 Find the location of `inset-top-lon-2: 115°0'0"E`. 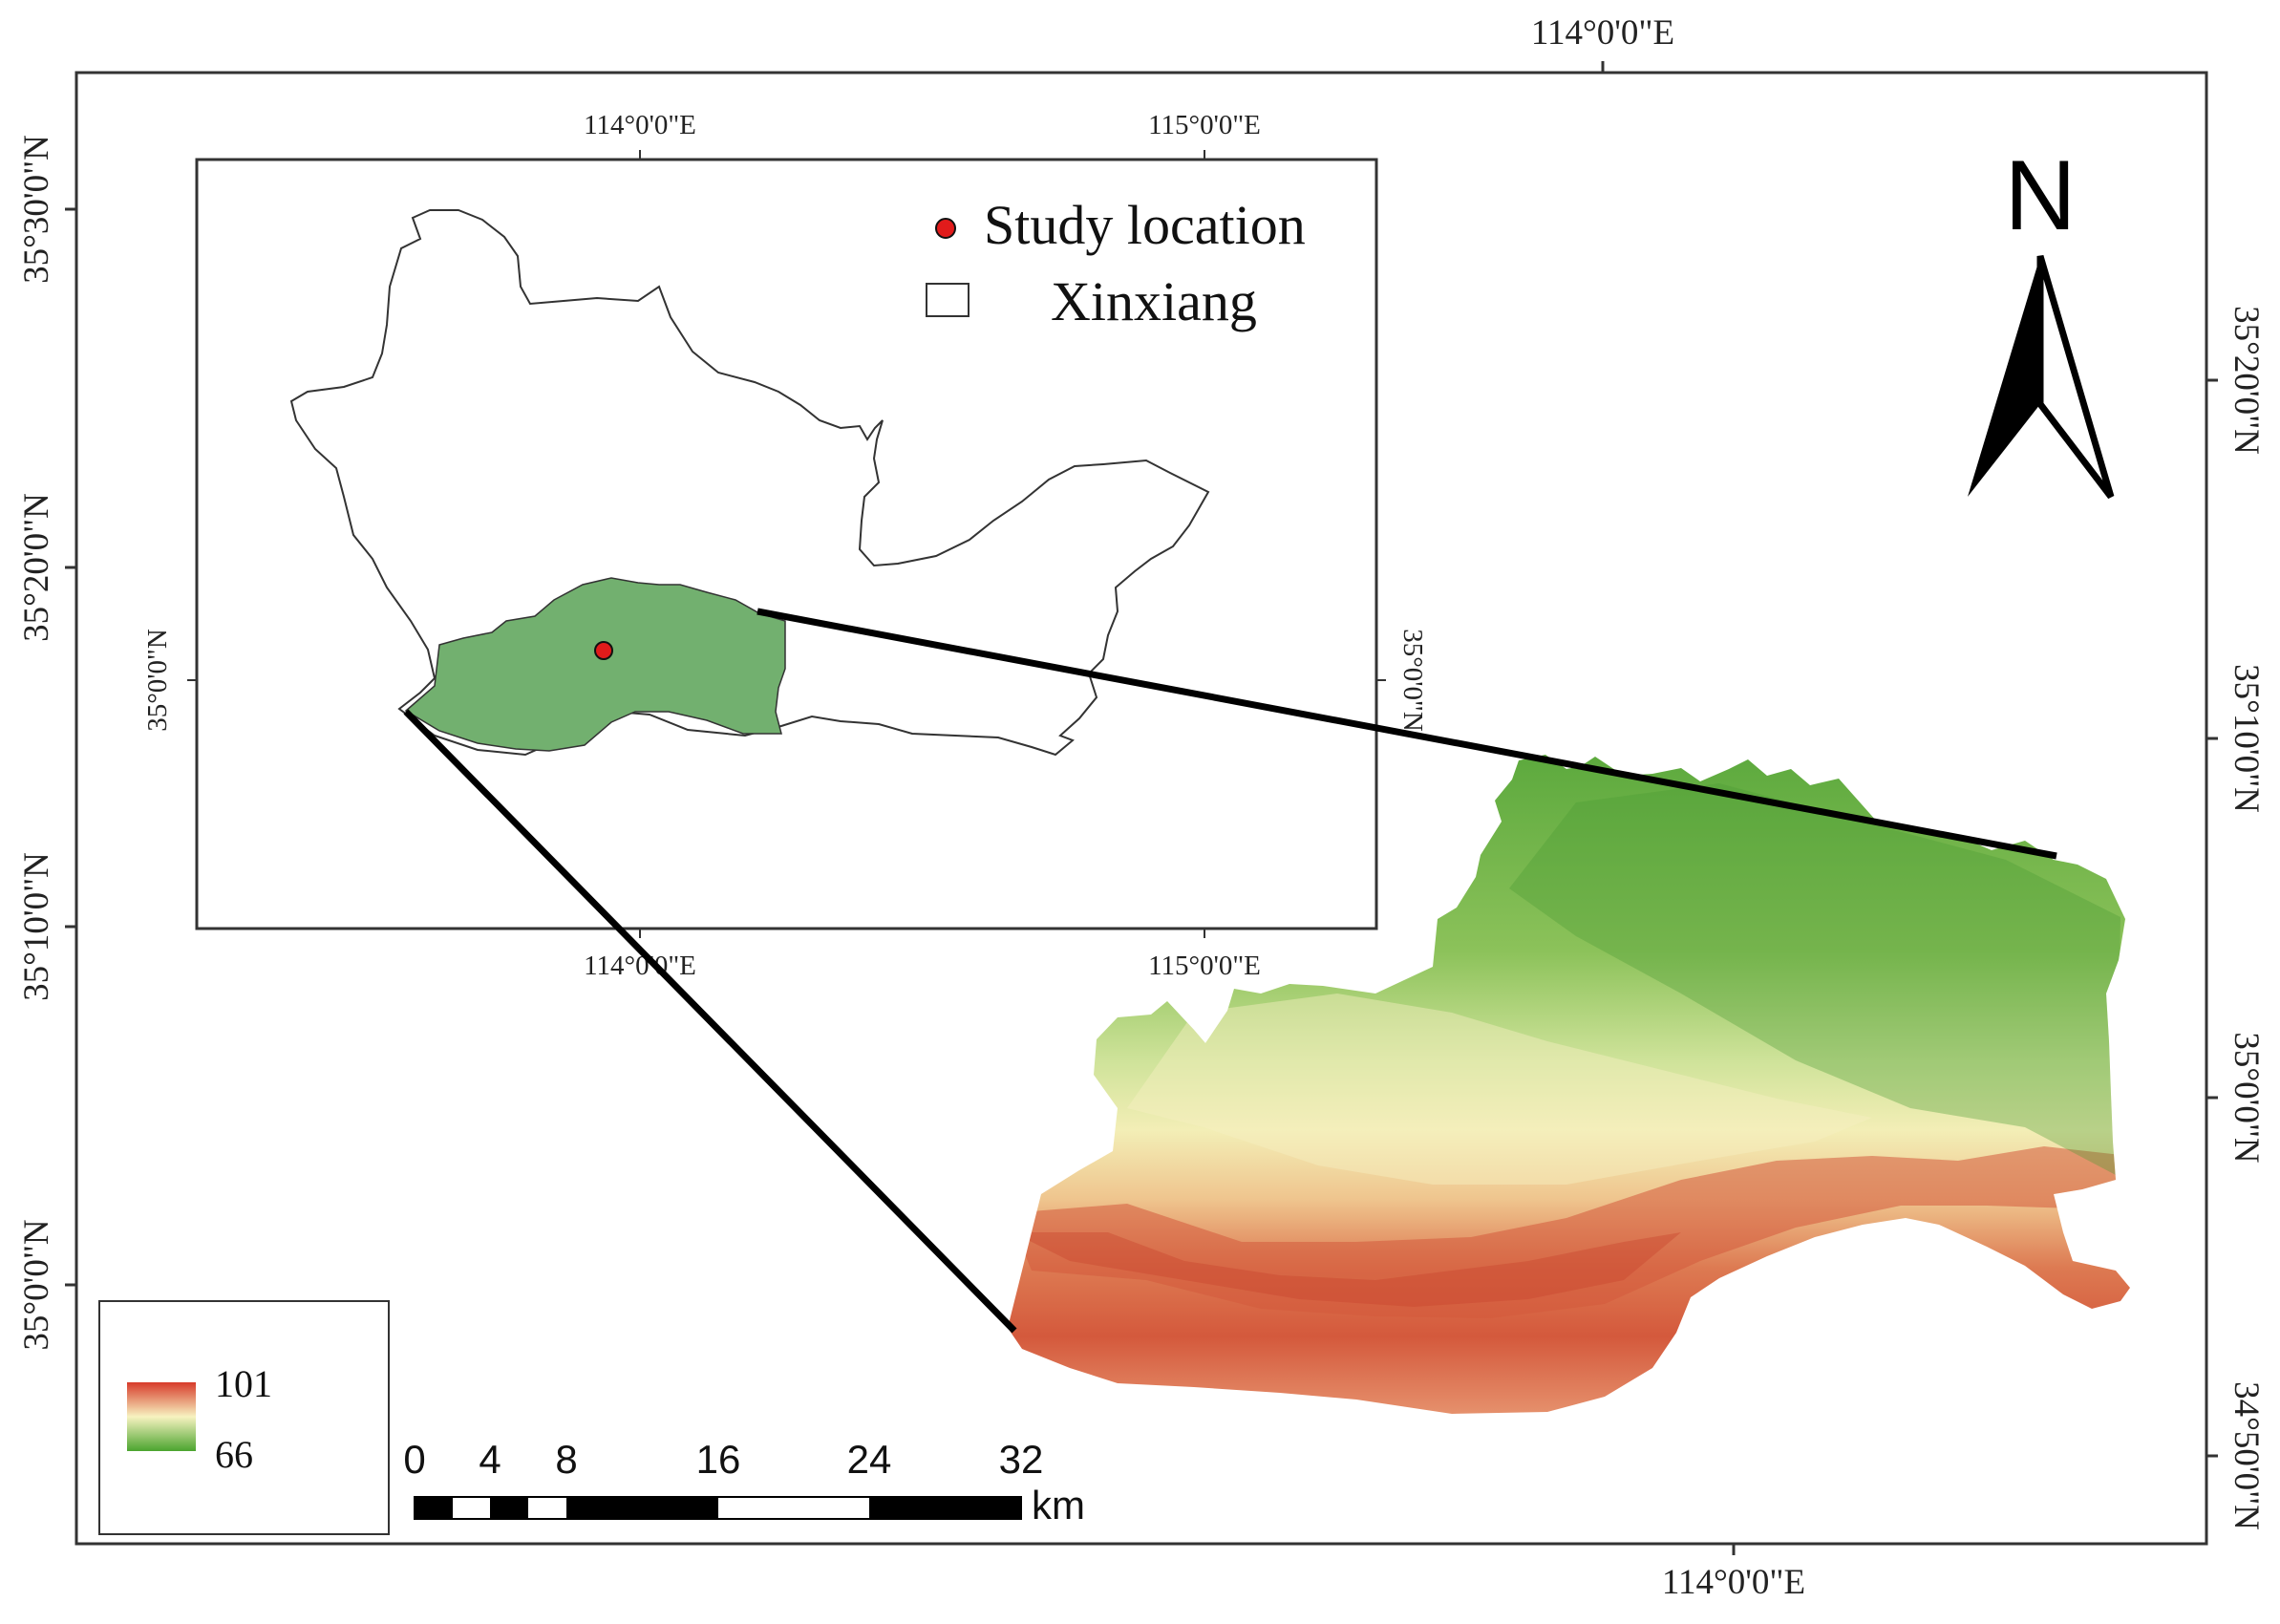

inset-top-lon-2: 115°0'0"E is located at coordinates (1204, 125).